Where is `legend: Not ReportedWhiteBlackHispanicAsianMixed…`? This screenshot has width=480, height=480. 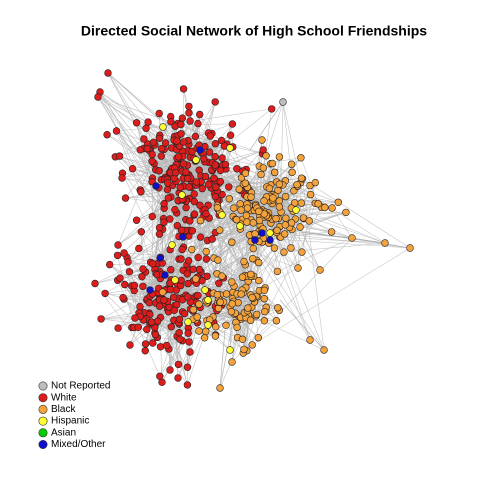
legend: Not ReportedWhiteBlackHispanicAsianMixed… is located at coordinates (74, 415).